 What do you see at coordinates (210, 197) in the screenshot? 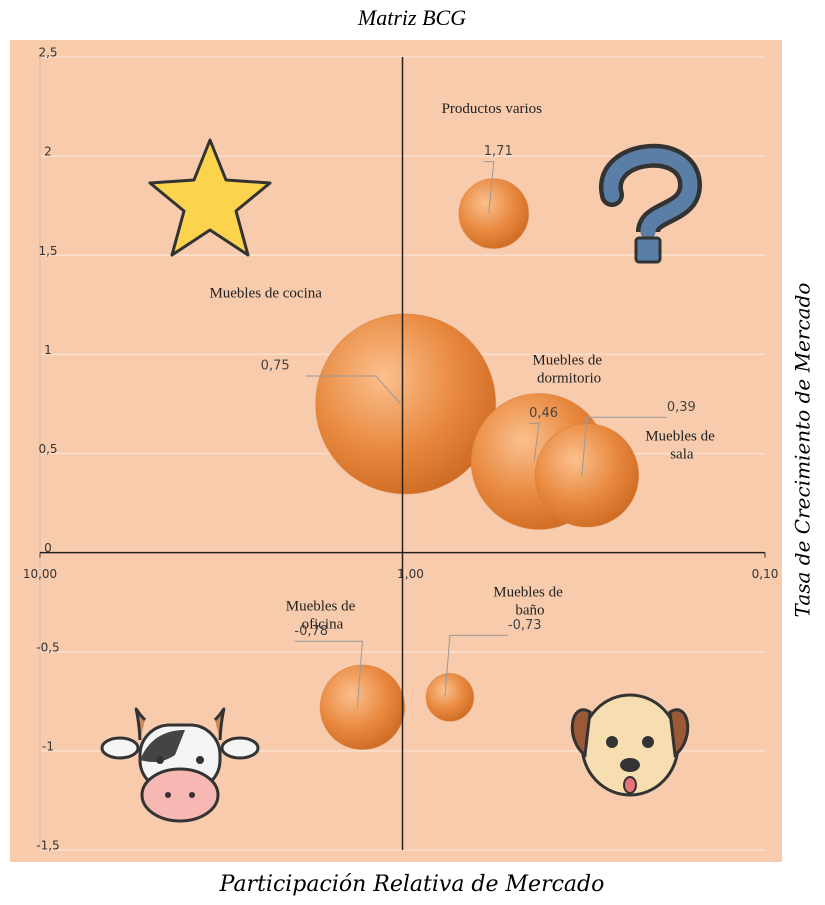
I see `star-icon` at bounding box center [210, 197].